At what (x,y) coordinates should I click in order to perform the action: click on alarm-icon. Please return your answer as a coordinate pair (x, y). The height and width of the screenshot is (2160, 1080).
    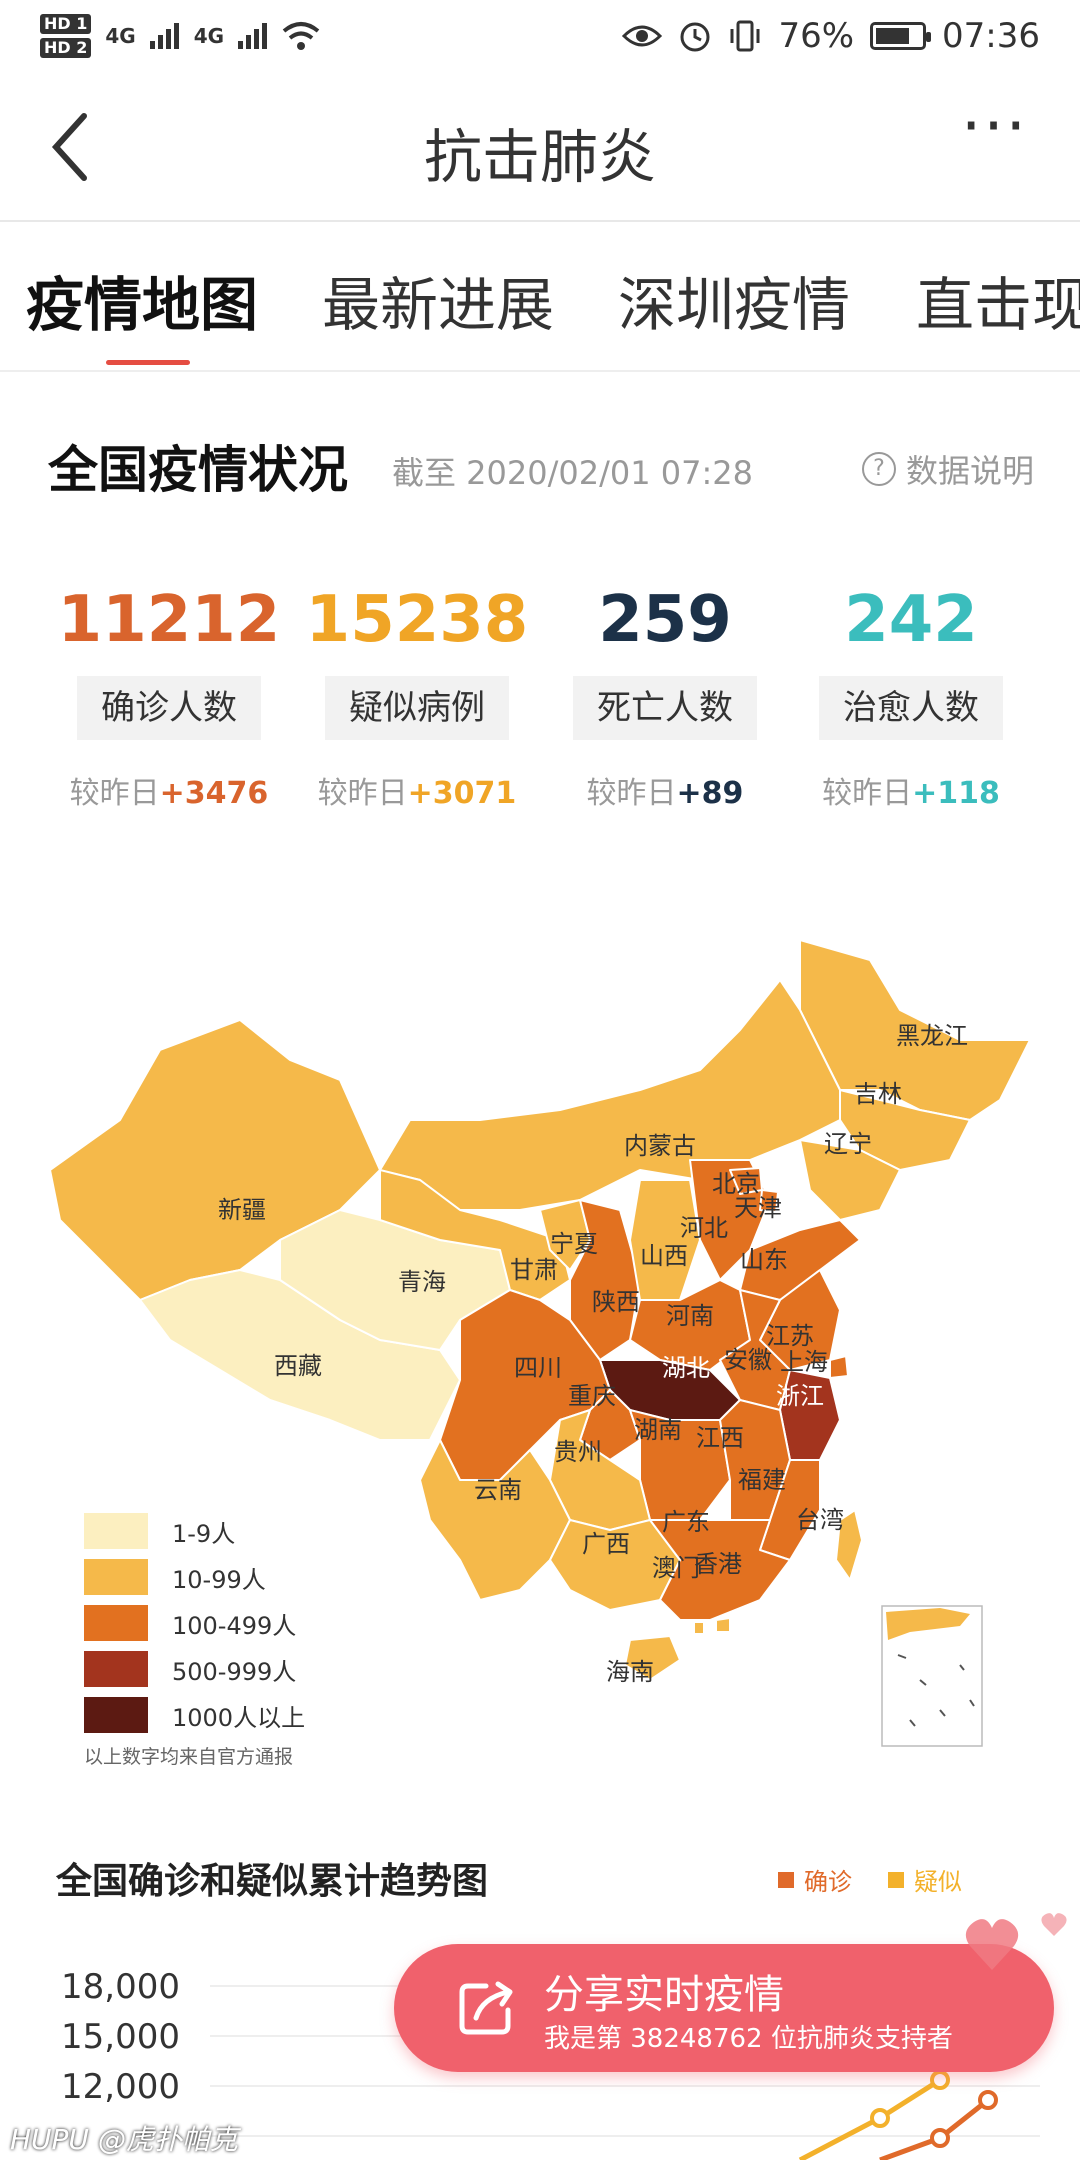
    Looking at the image, I should click on (695, 37).